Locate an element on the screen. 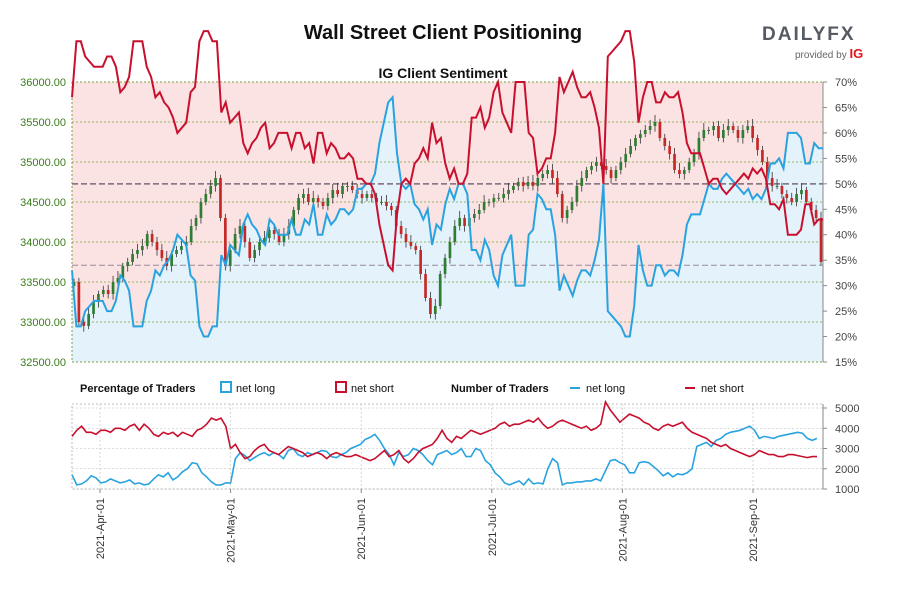 The width and height of the screenshot is (900, 600). y-left-tick-label: 35500.00 is located at coordinates (43, 123).